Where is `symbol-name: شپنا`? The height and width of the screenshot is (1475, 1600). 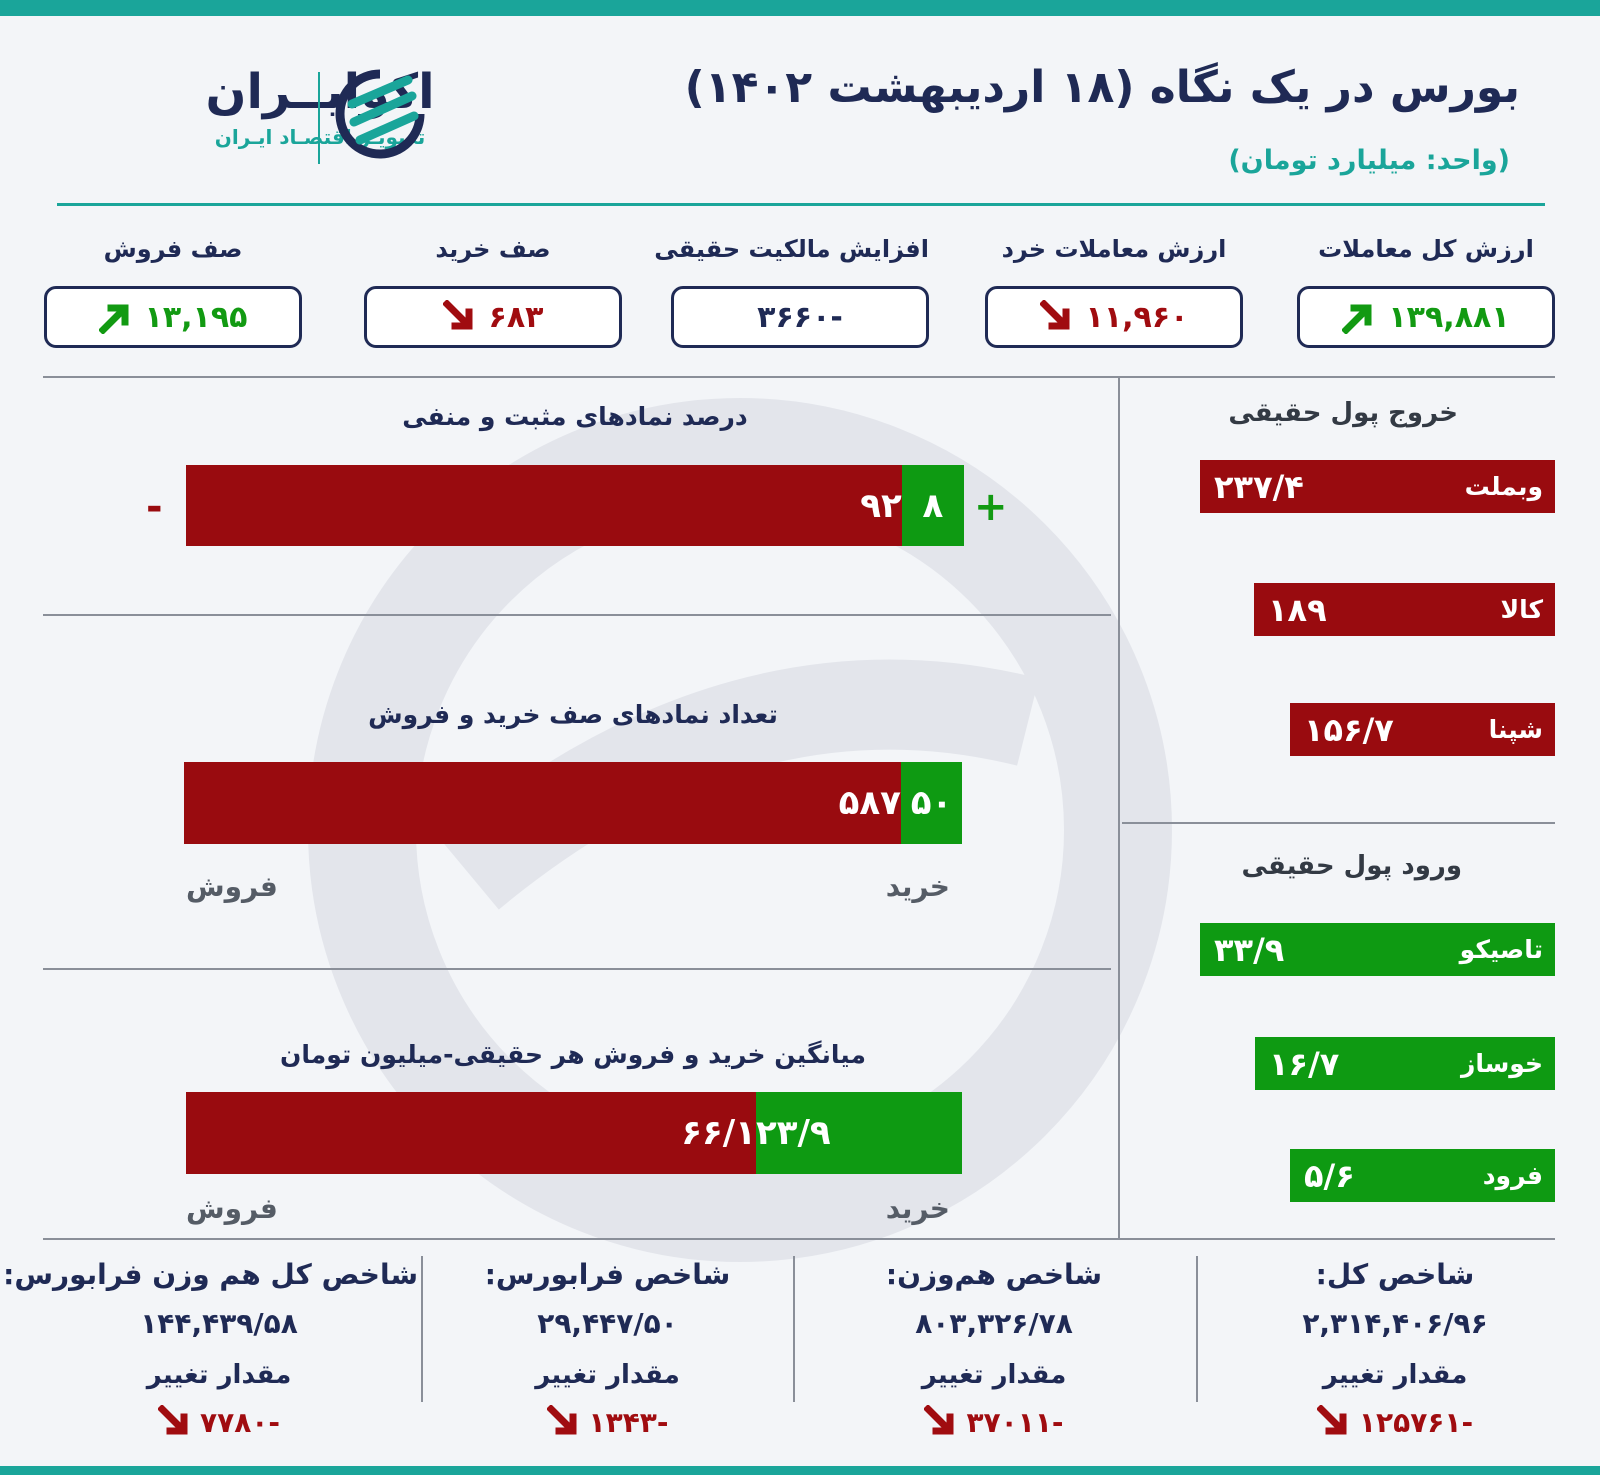
symbol-name: شپنا is located at coordinates (1515, 729).